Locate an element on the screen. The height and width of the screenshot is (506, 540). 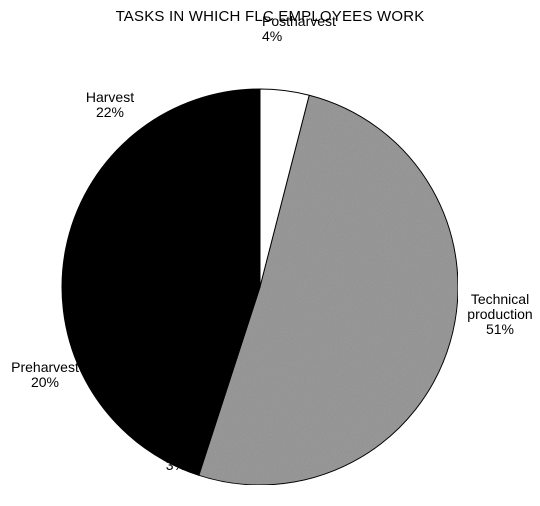
slice-value: 4% is located at coordinates (272, 36).